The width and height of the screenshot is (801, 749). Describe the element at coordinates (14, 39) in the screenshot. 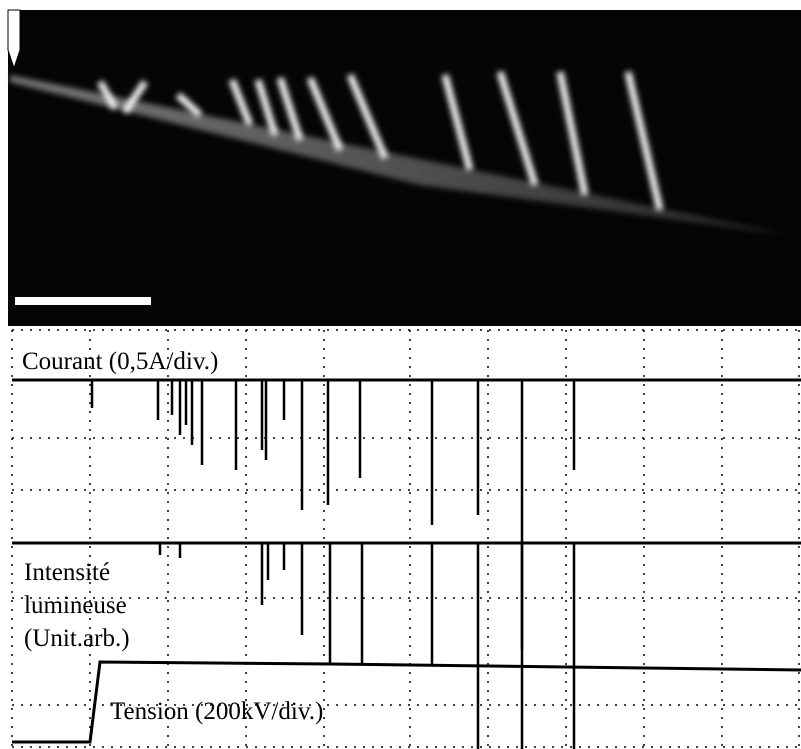

I see `electrode` at that location.